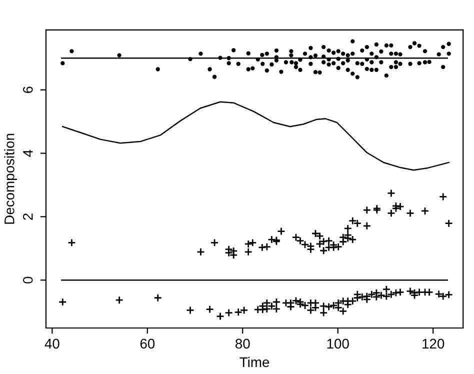  I want to click on x-tick-label: 40, so click(52, 343).